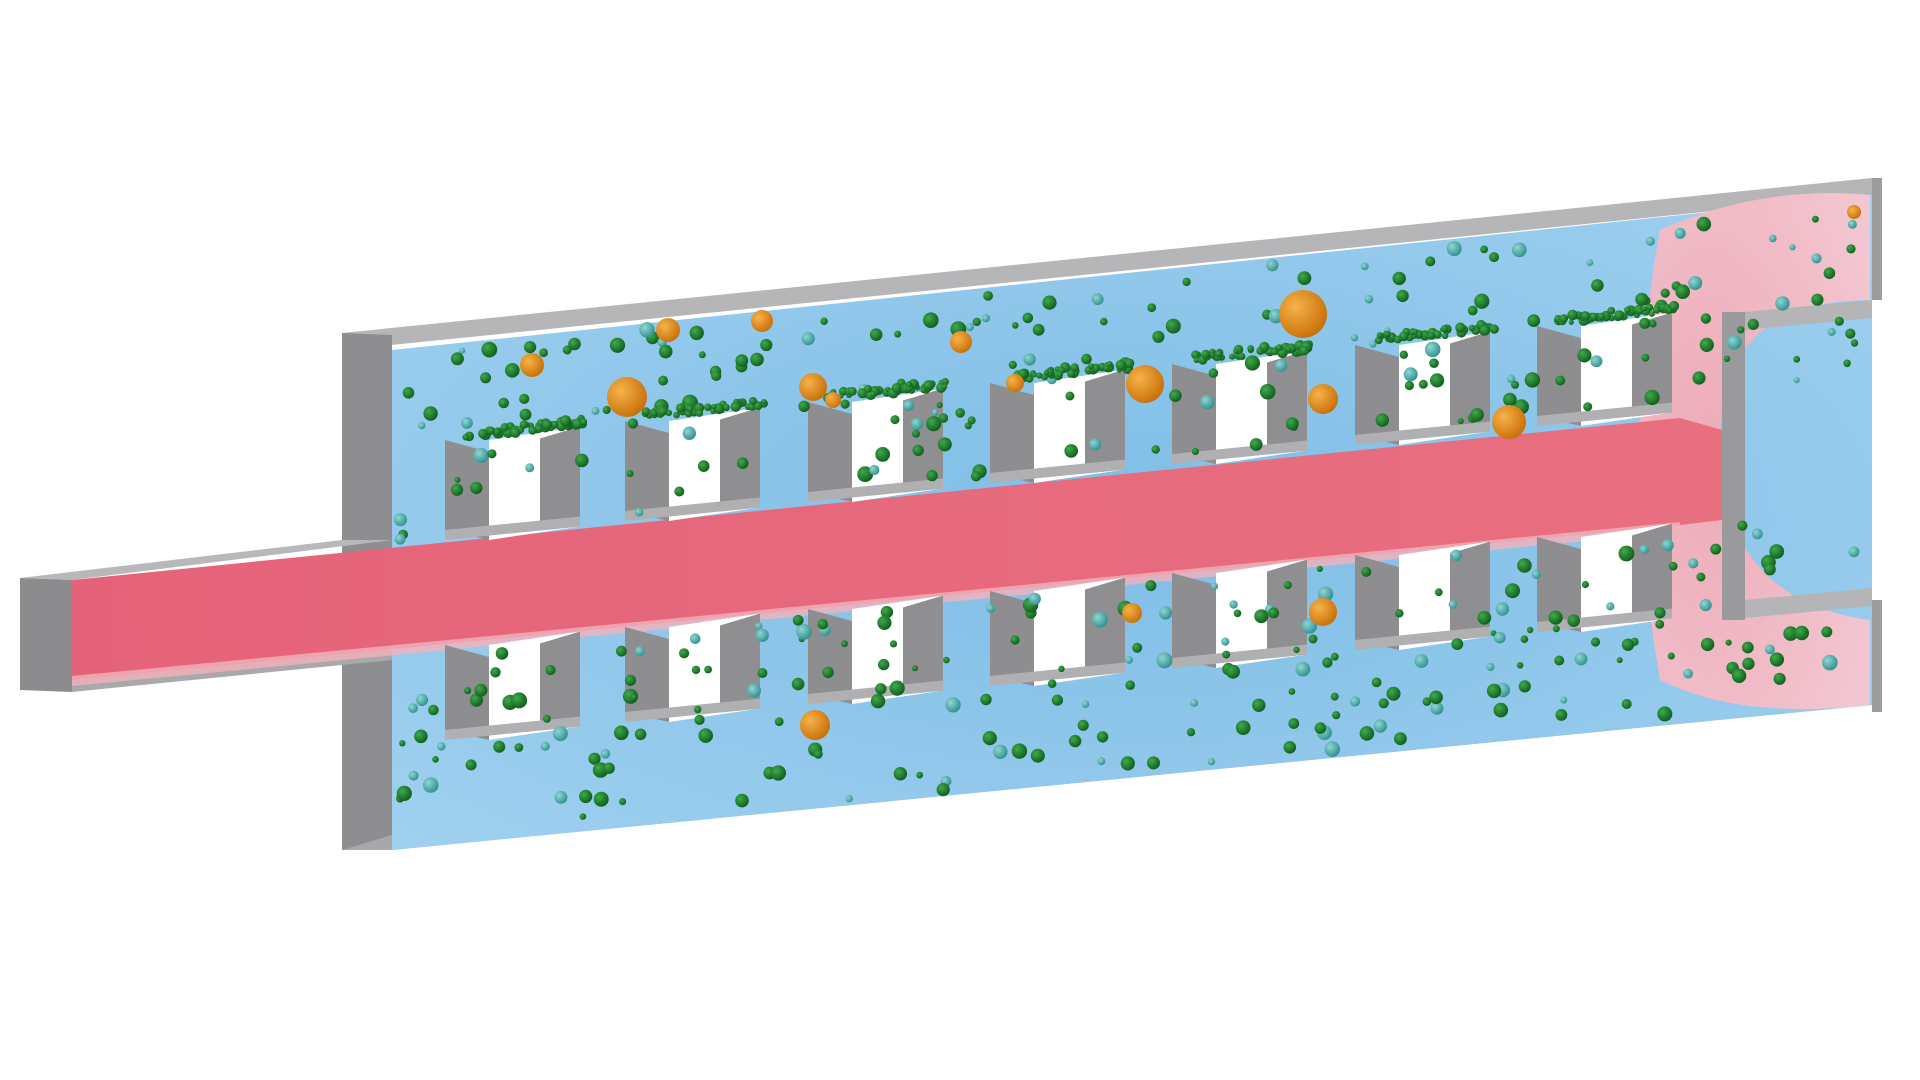 The height and width of the screenshot is (1080, 1920). What do you see at coordinates (1733, 466) in the screenshot?
I see `outlet-channel-wall` at bounding box center [1733, 466].